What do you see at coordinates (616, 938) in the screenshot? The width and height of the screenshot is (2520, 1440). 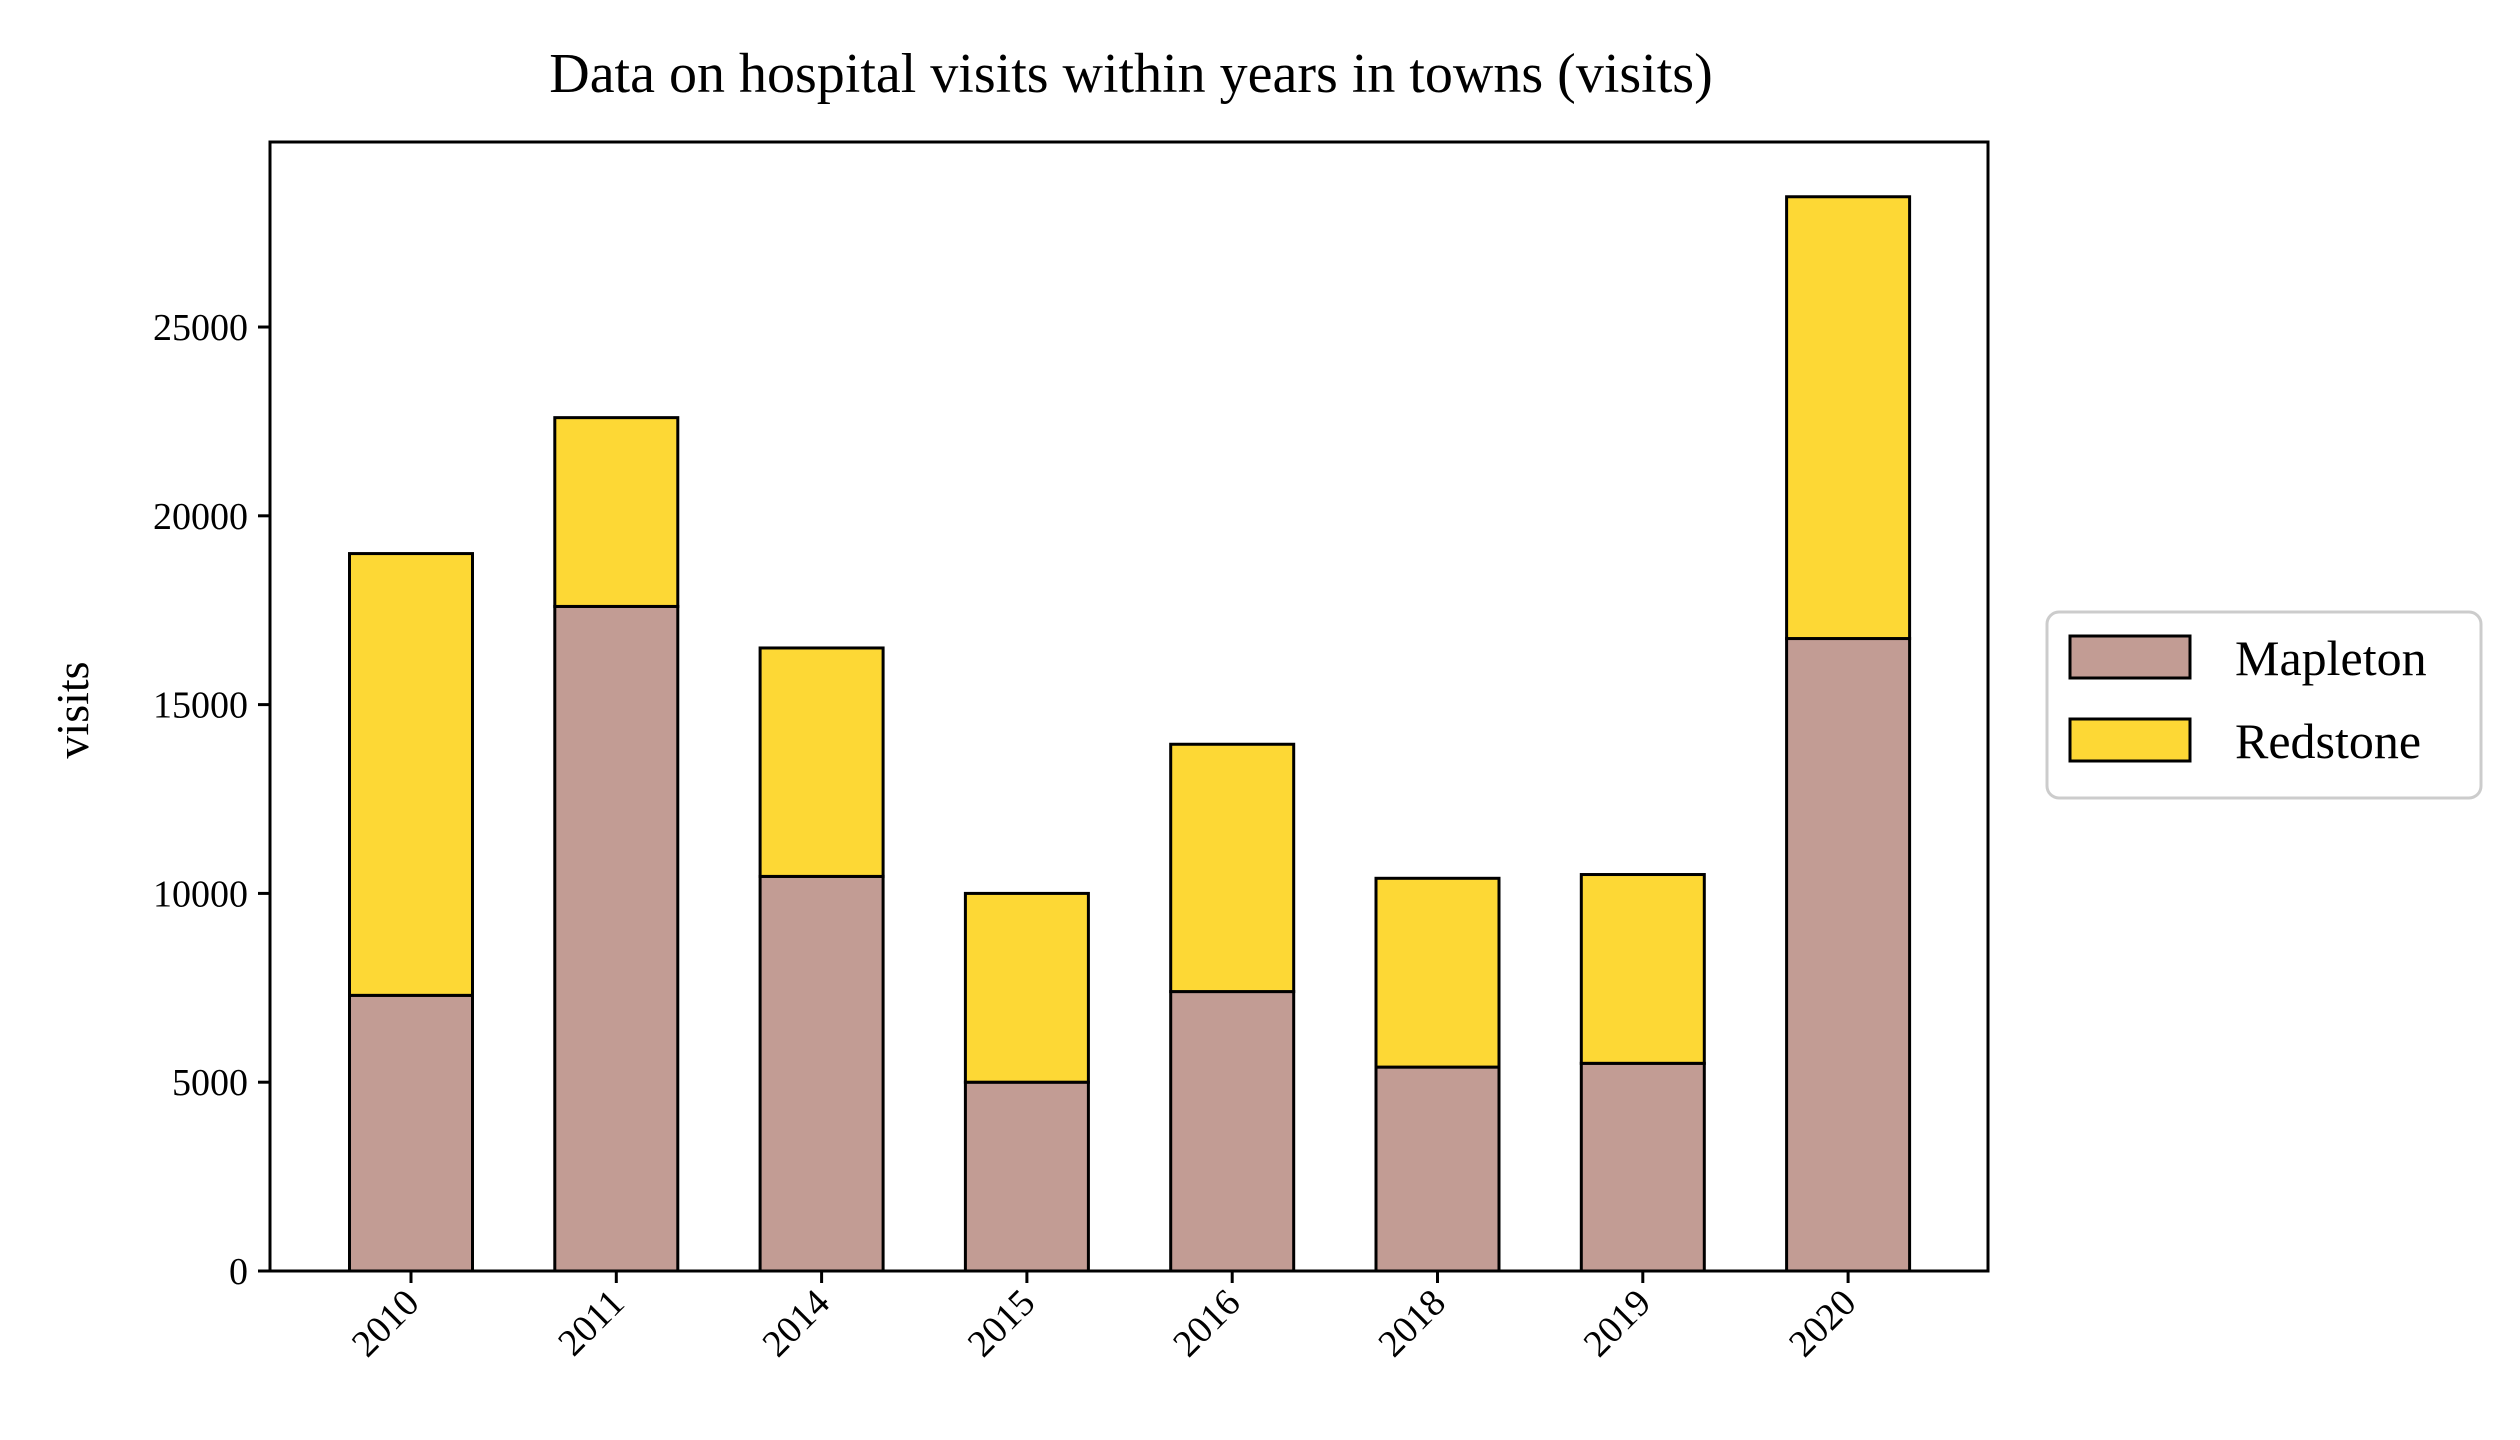 I see `bar-mapleton-2011` at bounding box center [616, 938].